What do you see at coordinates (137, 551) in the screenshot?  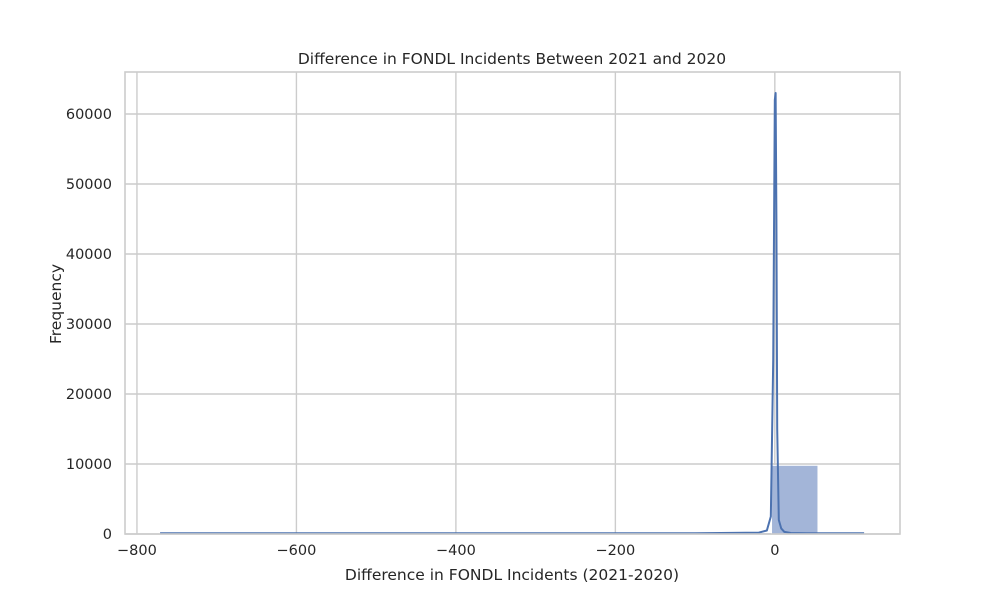 I see `x-tick-label: −800` at bounding box center [137, 551].